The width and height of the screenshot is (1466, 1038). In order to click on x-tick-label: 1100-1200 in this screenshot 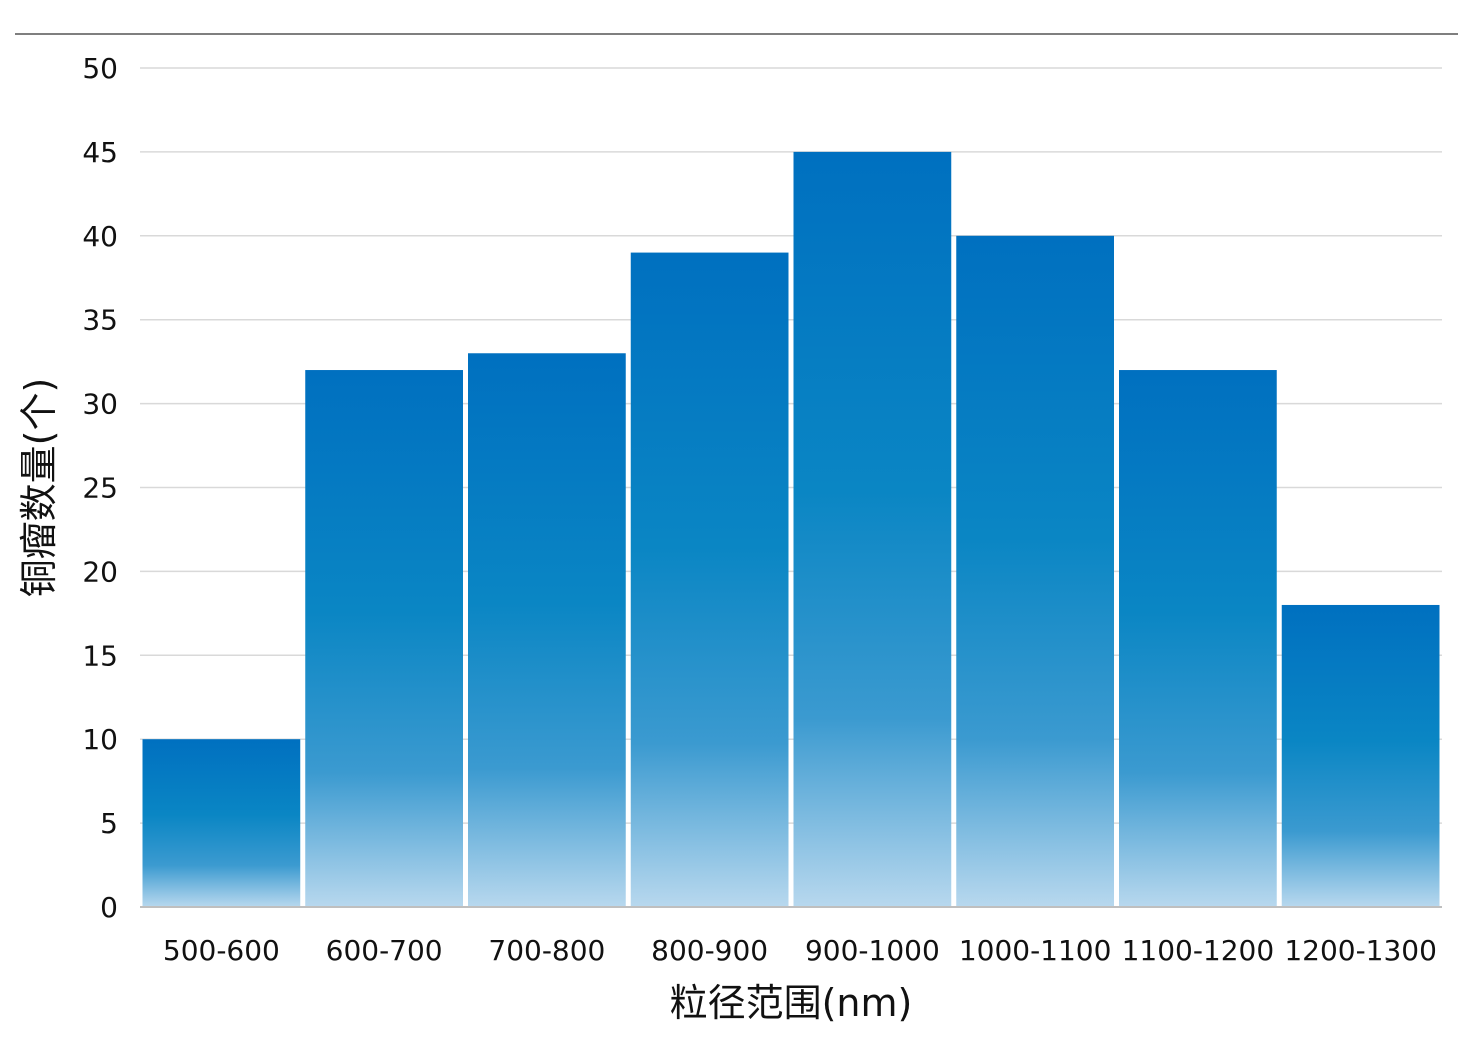, I will do `click(1198, 950)`.